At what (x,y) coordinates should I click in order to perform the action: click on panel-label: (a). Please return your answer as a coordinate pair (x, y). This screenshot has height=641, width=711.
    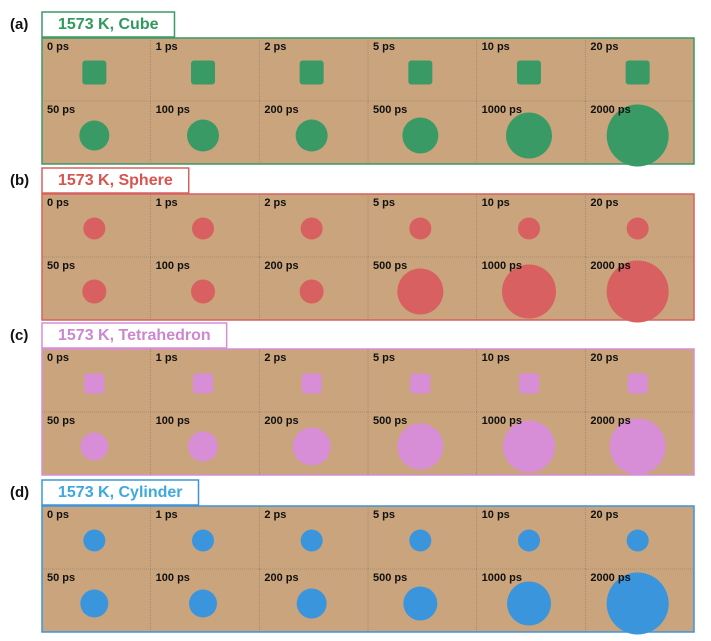
    Looking at the image, I should click on (19, 24).